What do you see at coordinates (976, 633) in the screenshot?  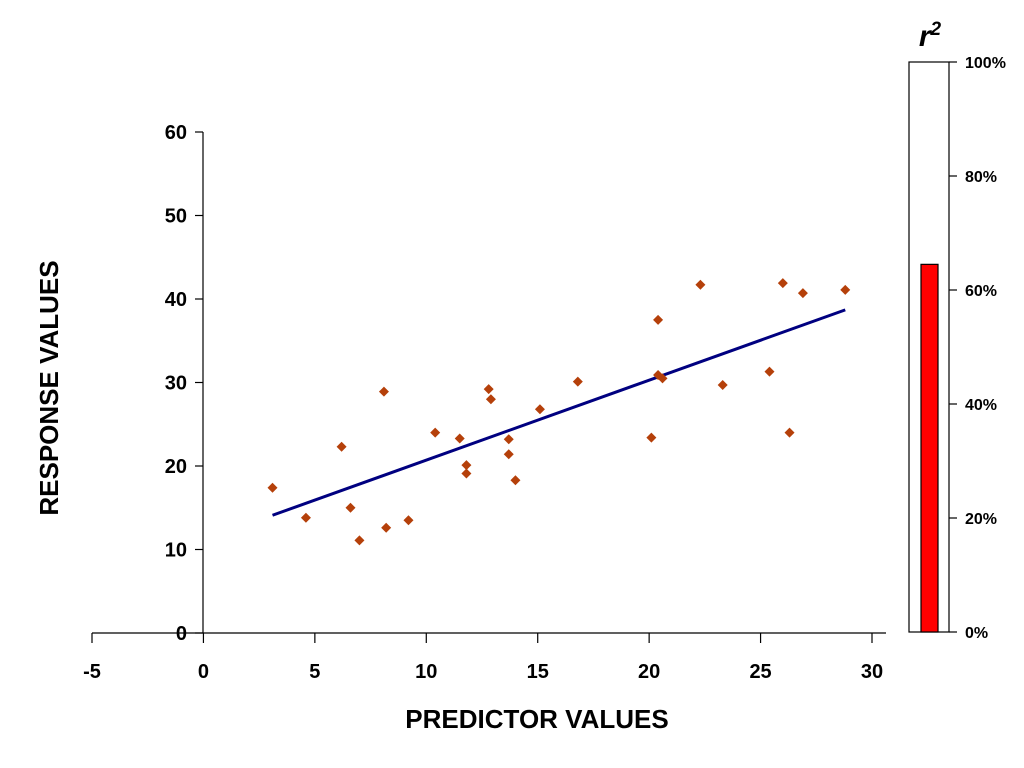 I see `gauge-tick-label: 0%` at bounding box center [976, 633].